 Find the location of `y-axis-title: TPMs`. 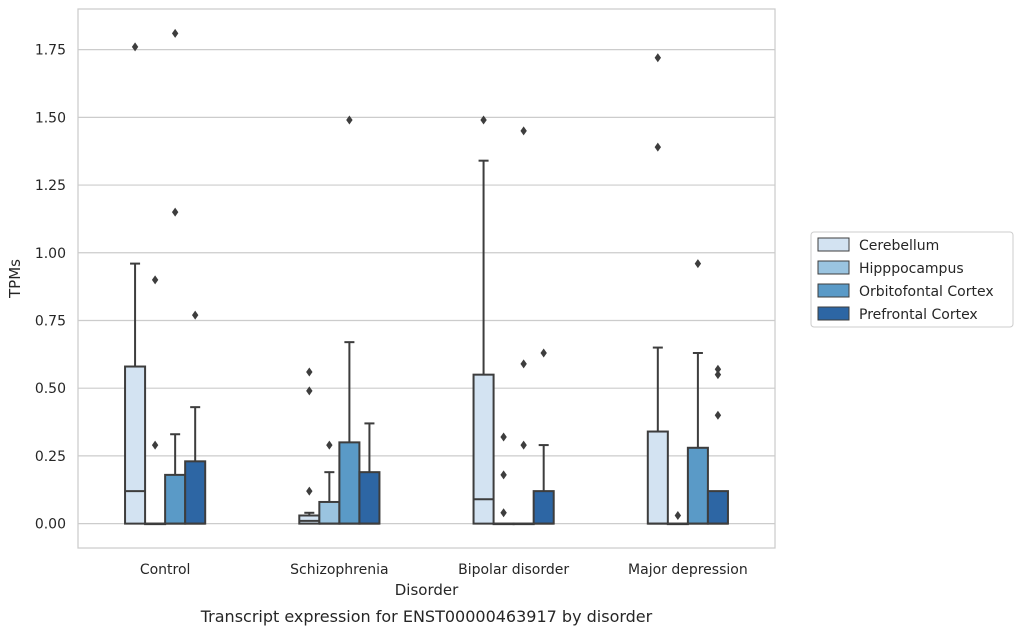

y-axis-title: TPMs is located at coordinates (15, 279).